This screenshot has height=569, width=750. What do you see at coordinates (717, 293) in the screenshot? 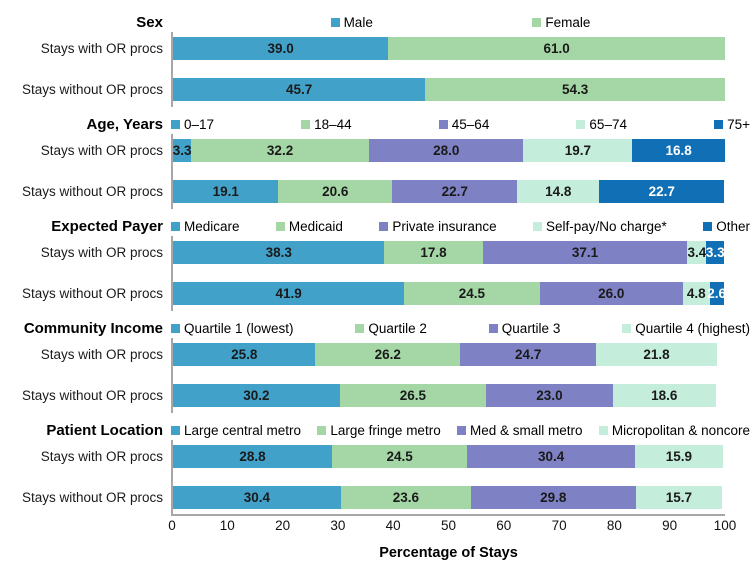
I see `bar-value-label: 2.6` at bounding box center [717, 293].